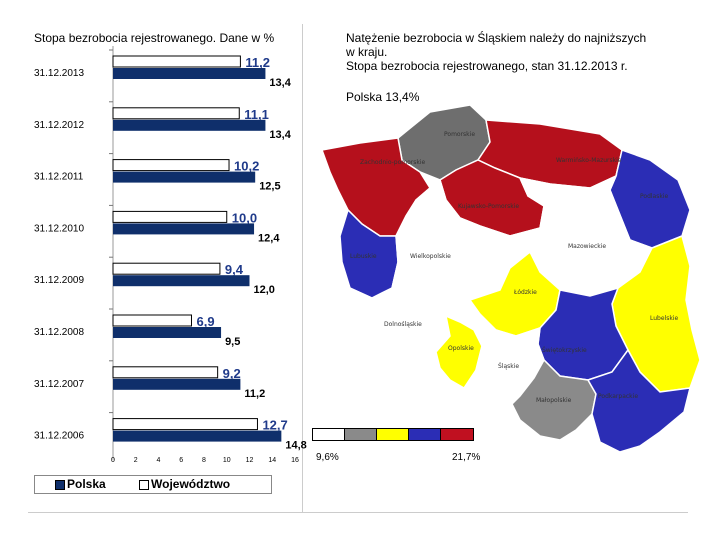 The image size is (720, 540). What do you see at coordinates (257, 62) in the screenshot?
I see `data-label-wojewodztwo: 11,2` at bounding box center [257, 62].